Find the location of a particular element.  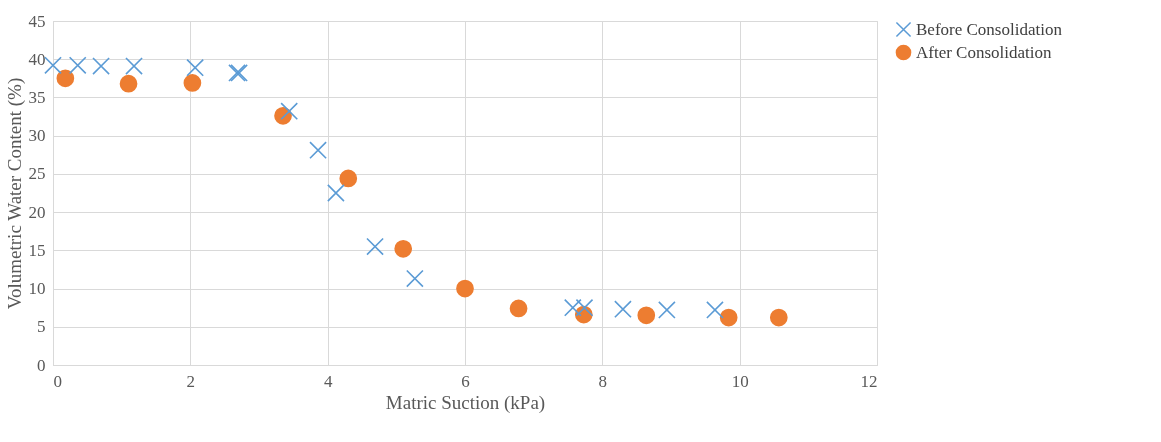

y-tick-label: 35 is located at coordinates (37, 97).